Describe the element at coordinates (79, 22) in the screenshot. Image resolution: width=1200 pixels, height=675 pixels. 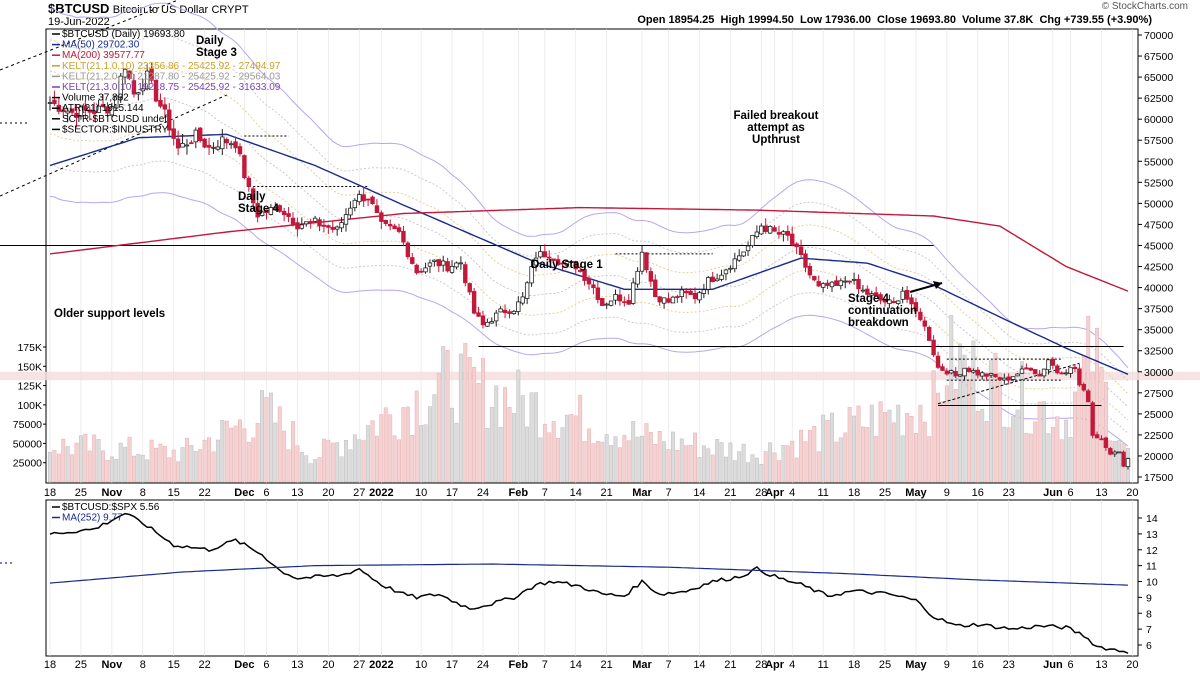
I see `chart-date: 19-Jun-2022` at that location.